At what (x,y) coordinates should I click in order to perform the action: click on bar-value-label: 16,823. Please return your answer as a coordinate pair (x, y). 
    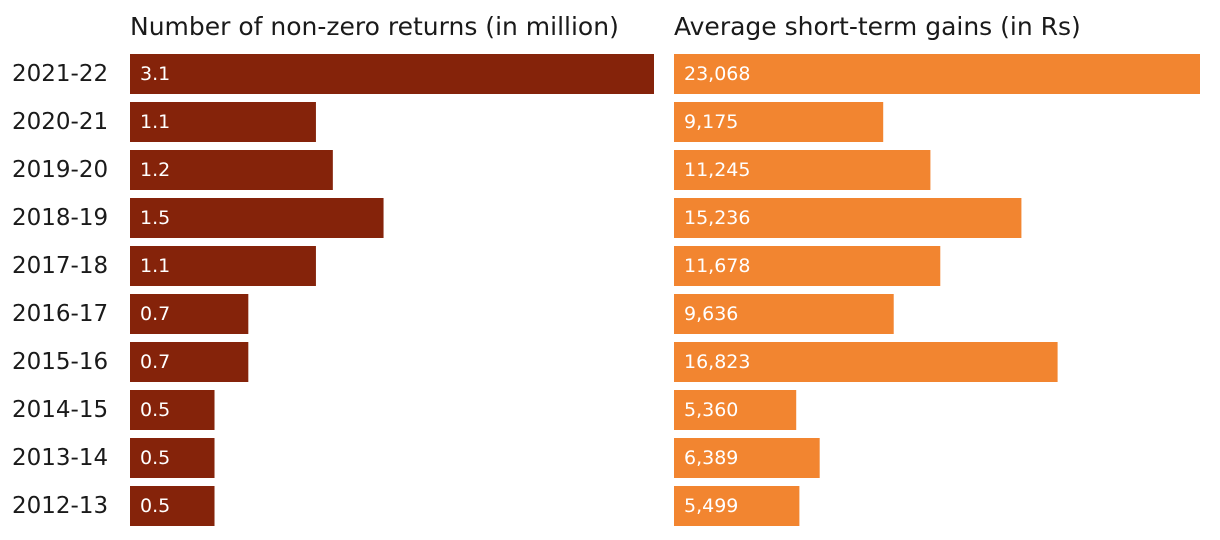
    Looking at the image, I should click on (717, 362).